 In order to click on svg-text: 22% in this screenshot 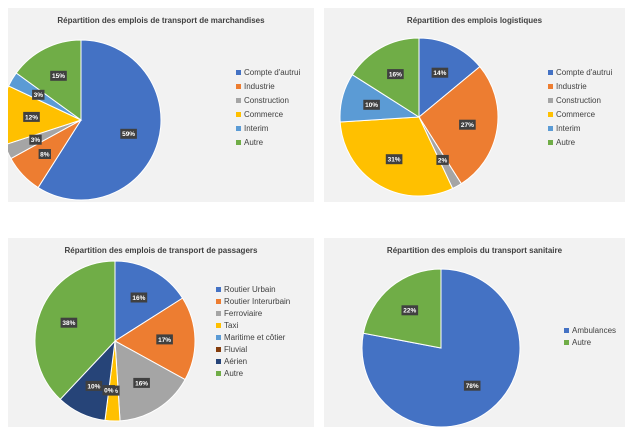, I will do `click(409, 311)`.